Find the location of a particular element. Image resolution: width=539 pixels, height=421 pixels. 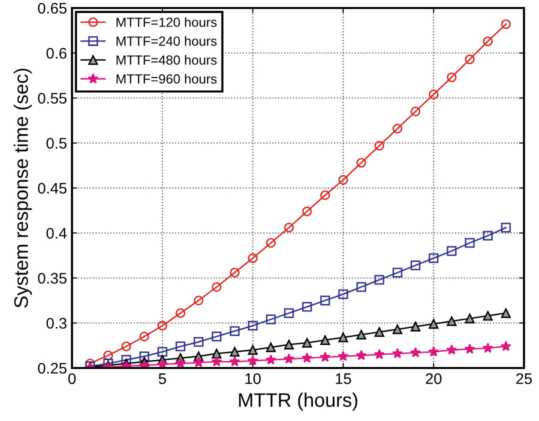

x-tick-label: 25 is located at coordinates (524, 378).